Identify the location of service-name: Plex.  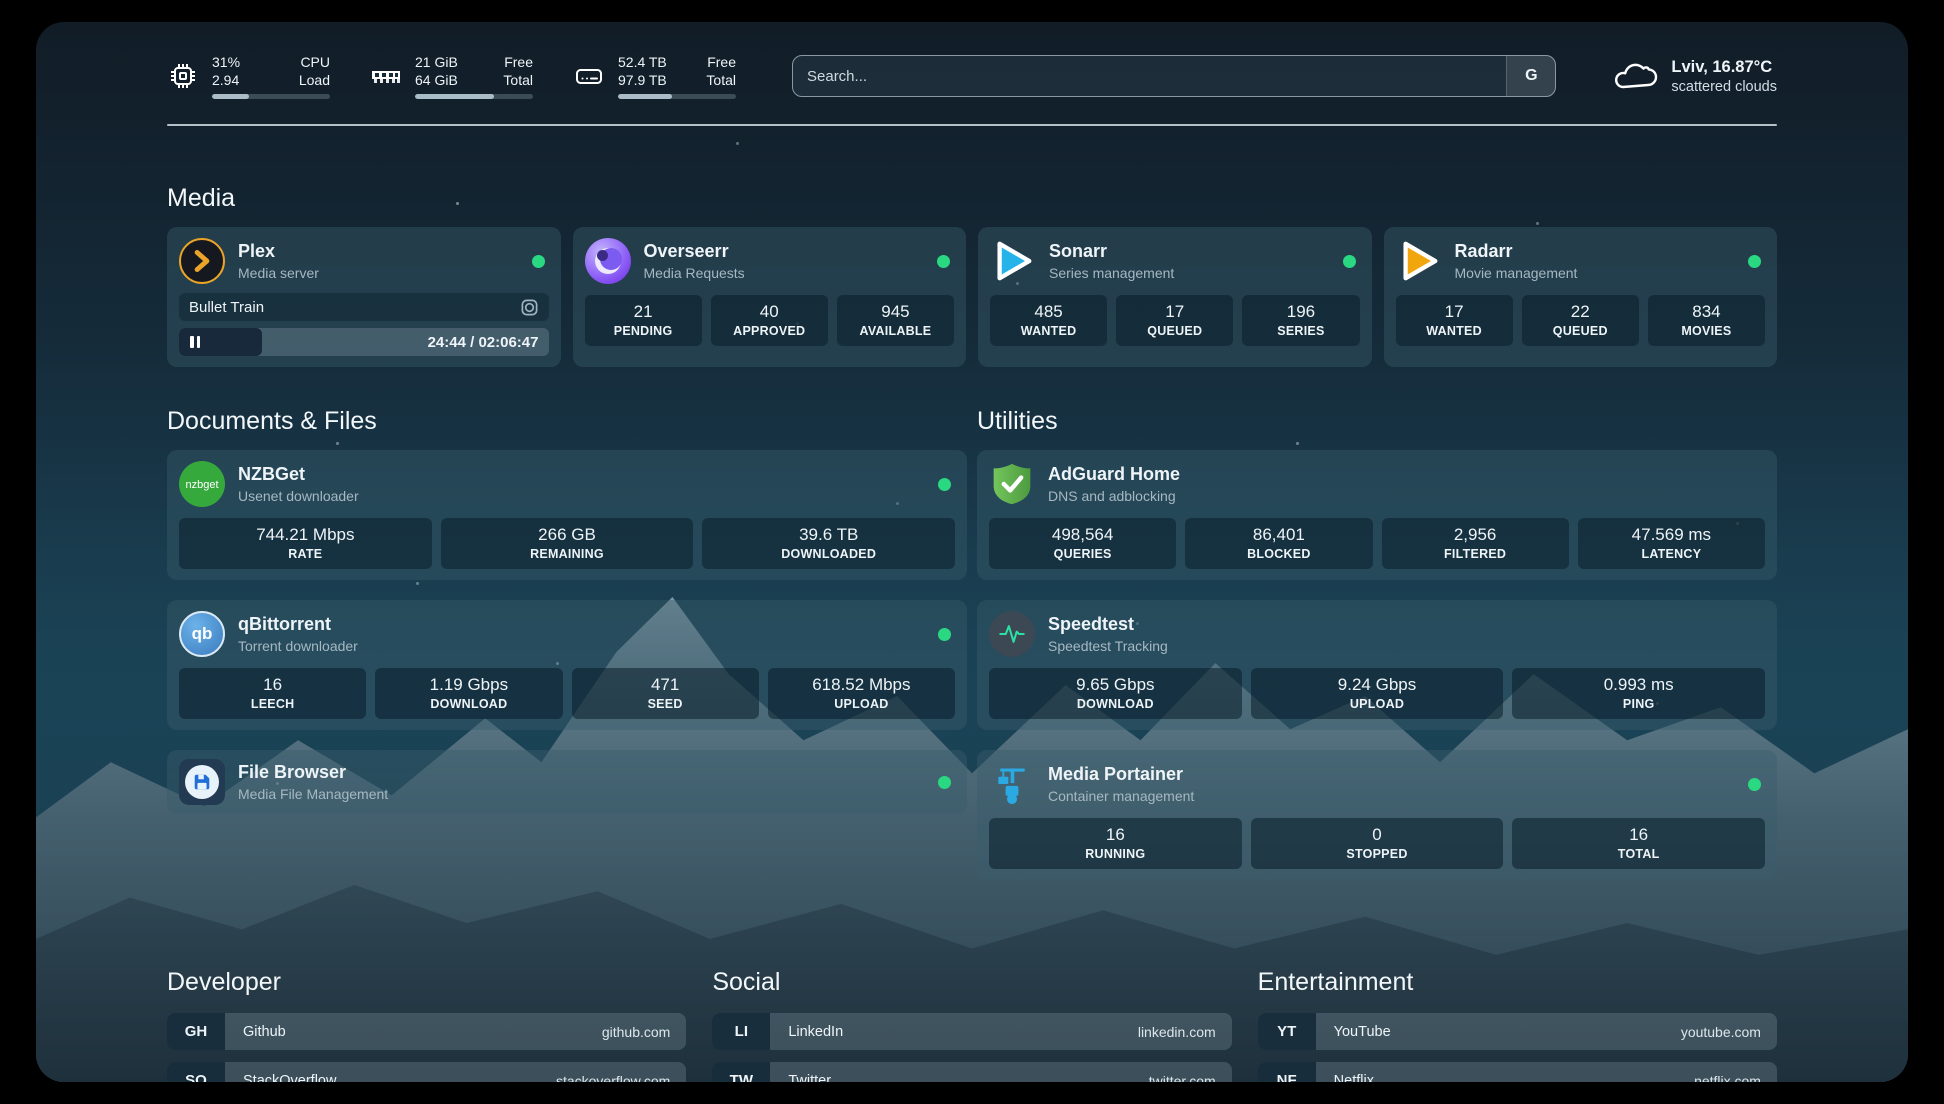
(257, 251).